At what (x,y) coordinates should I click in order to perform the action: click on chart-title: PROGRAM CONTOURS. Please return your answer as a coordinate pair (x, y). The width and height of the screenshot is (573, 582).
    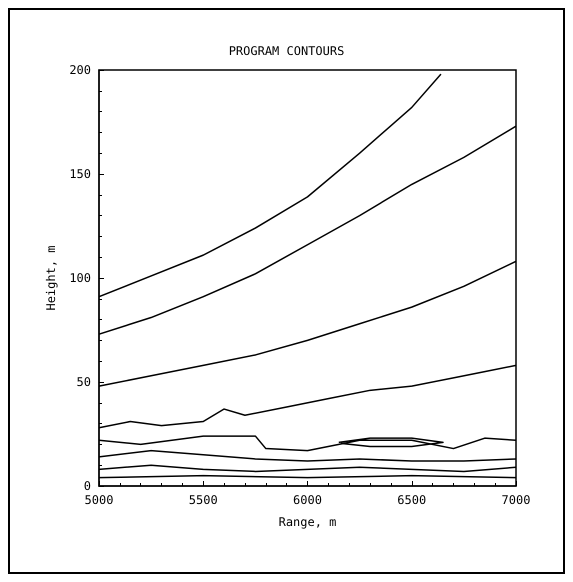
    Looking at the image, I should click on (286, 51).